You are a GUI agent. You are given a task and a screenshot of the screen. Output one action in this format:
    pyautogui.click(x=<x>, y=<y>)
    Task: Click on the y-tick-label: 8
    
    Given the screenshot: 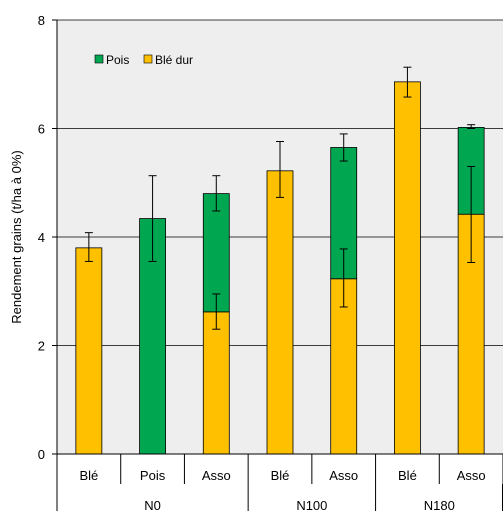 What is the action you would take?
    pyautogui.click(x=41, y=20)
    